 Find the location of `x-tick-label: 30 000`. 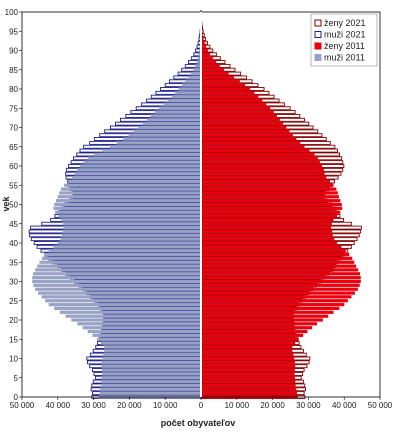

x-tick-label: 30 000 is located at coordinates (308, 405).